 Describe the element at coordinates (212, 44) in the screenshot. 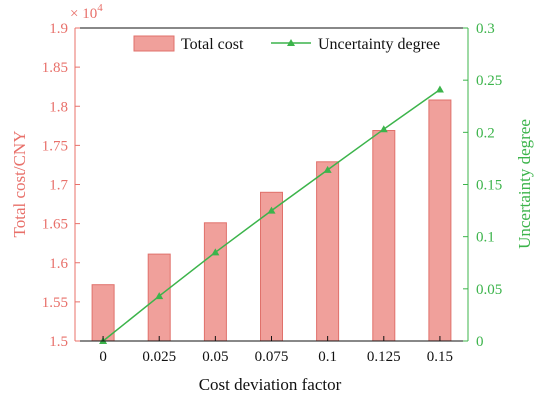

I see `legend-label-total-cost: Total cost` at that location.